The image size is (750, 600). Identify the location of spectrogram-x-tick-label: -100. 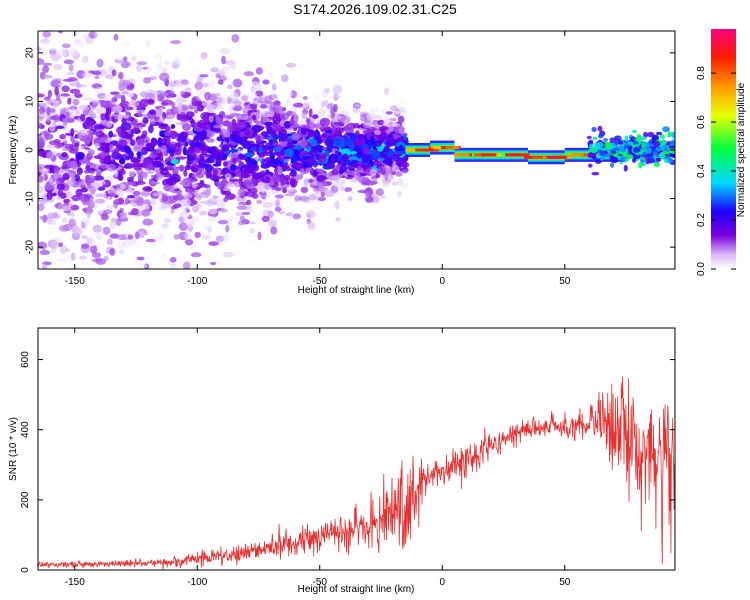
(197, 281).